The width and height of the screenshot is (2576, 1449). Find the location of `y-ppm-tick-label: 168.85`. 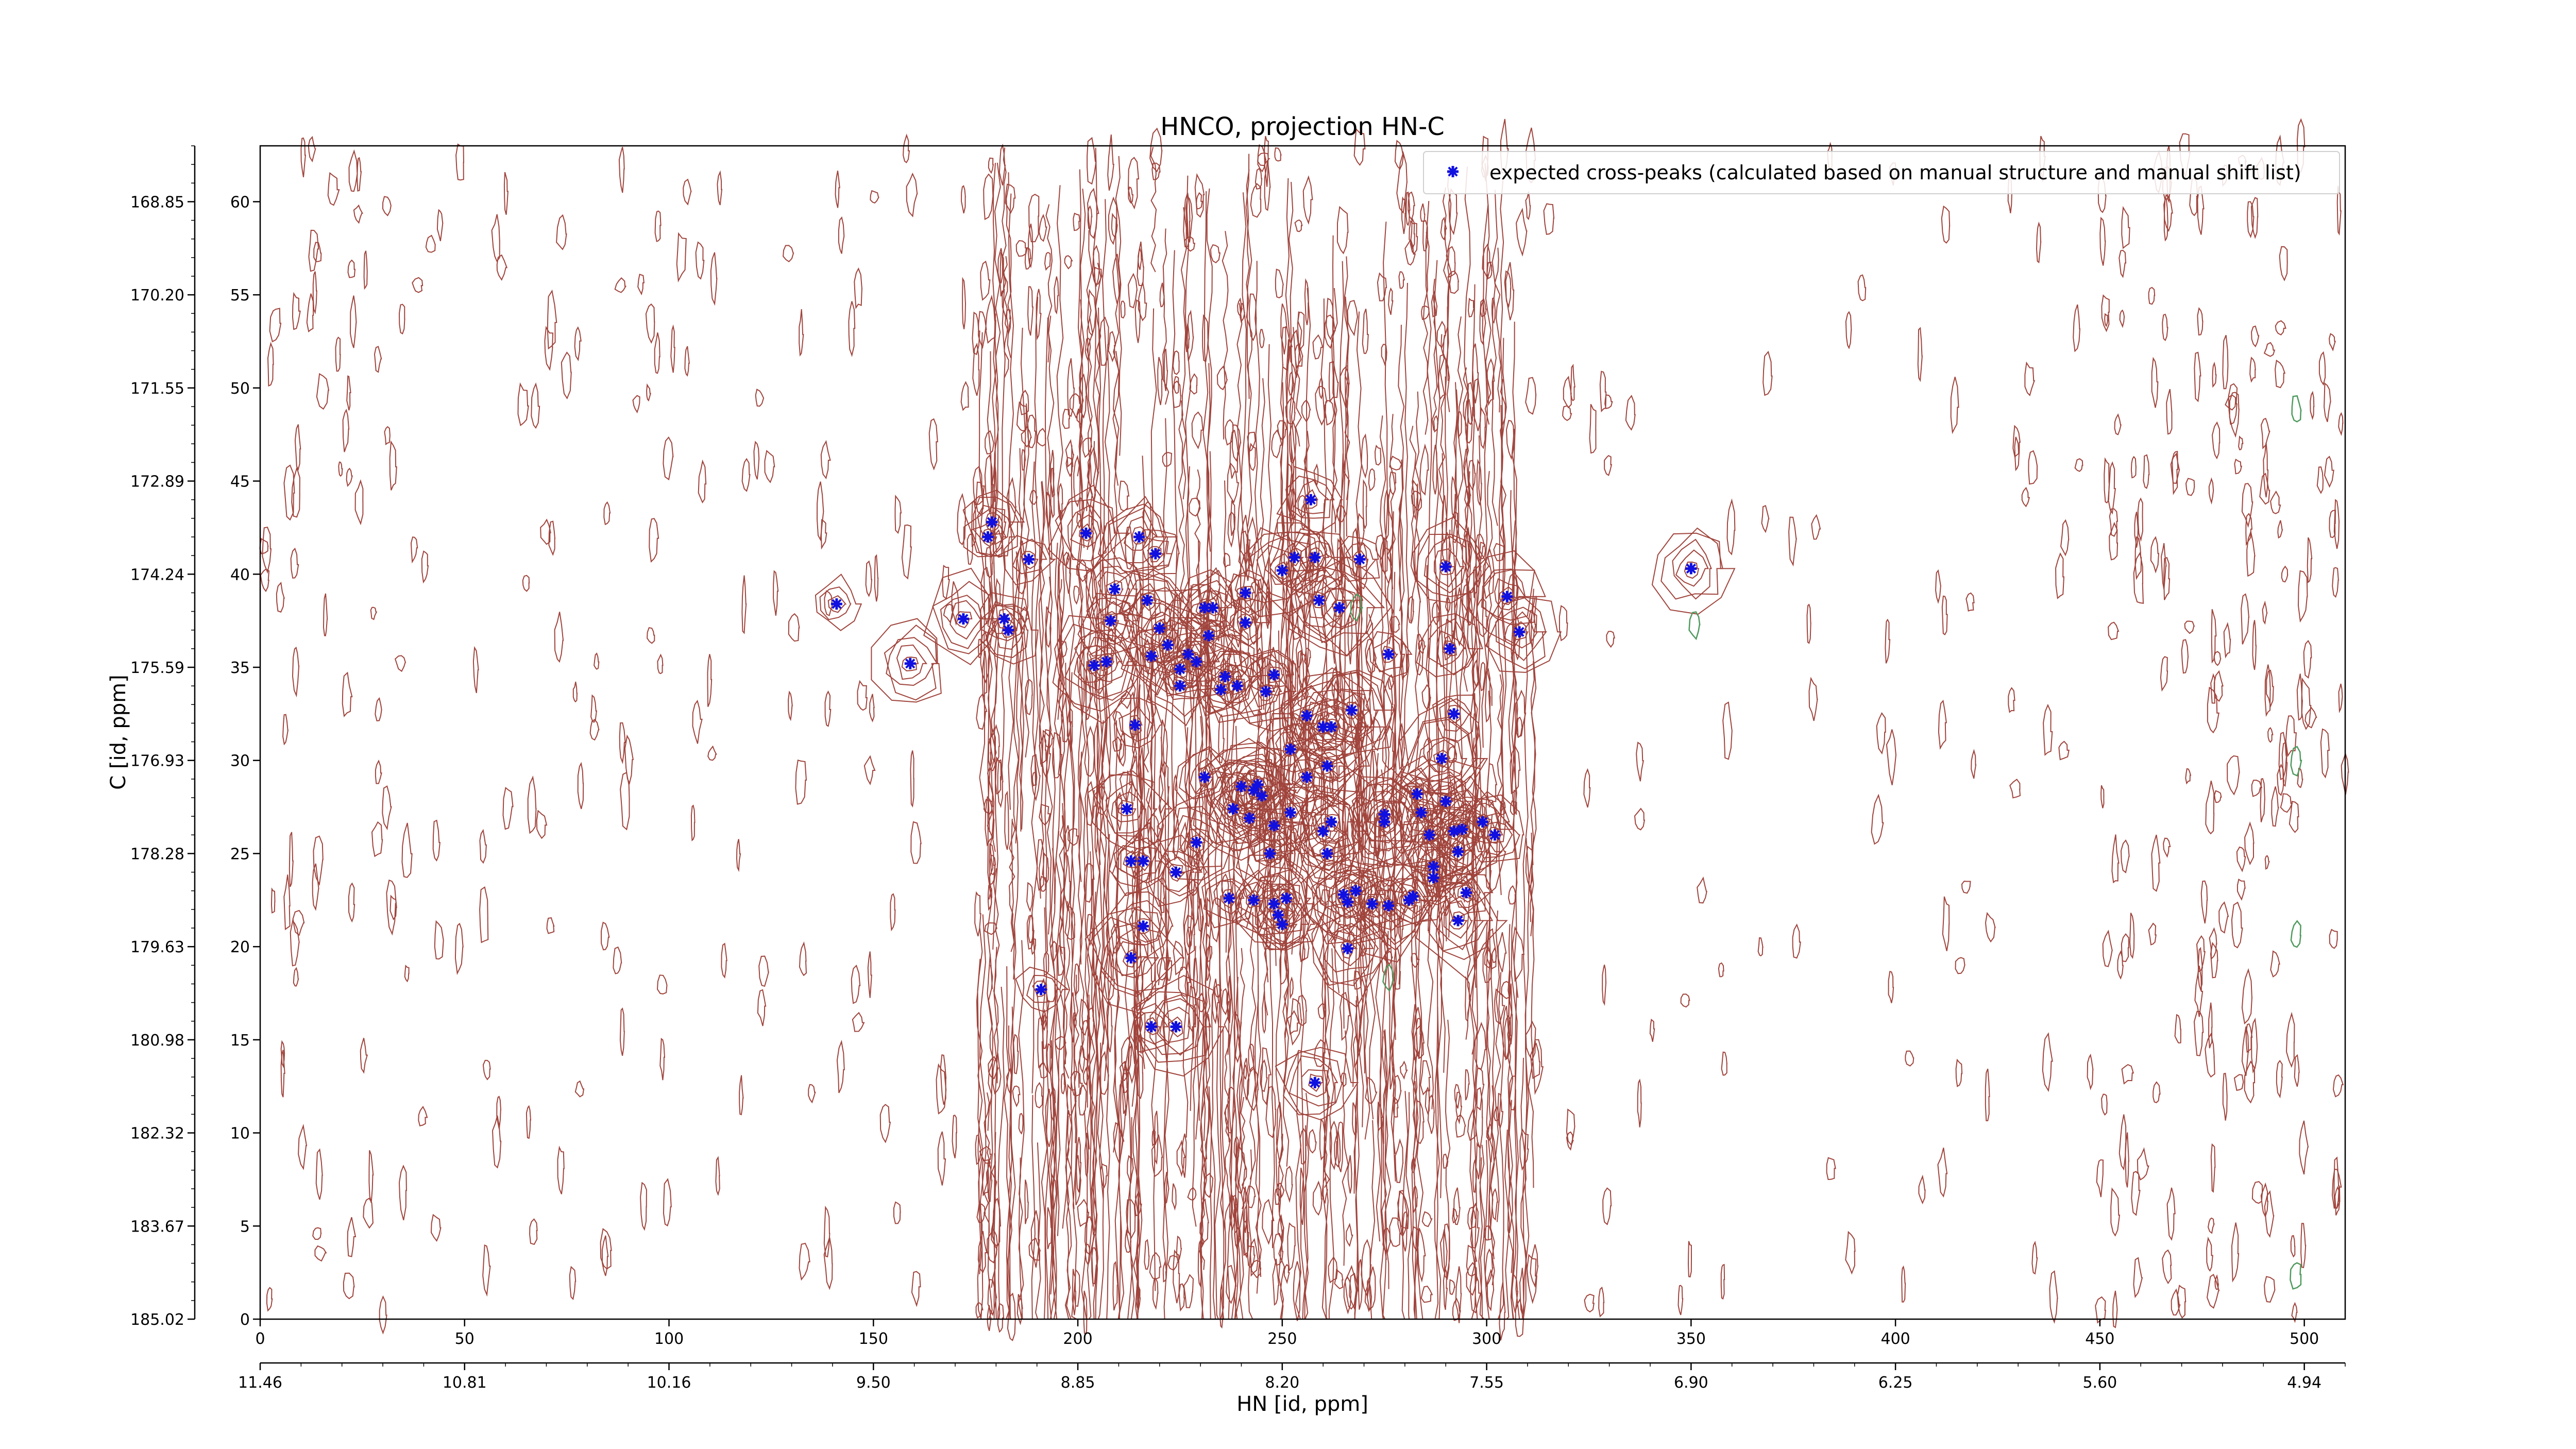

y-ppm-tick-label: 168.85 is located at coordinates (157, 202).